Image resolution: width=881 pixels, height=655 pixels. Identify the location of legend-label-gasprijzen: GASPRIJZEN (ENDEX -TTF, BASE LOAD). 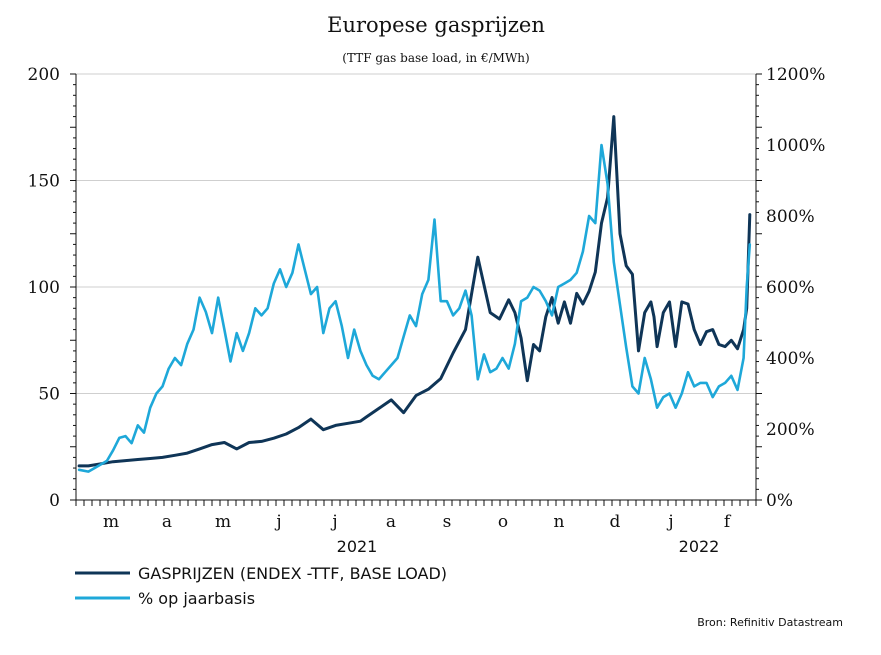
(292, 573).